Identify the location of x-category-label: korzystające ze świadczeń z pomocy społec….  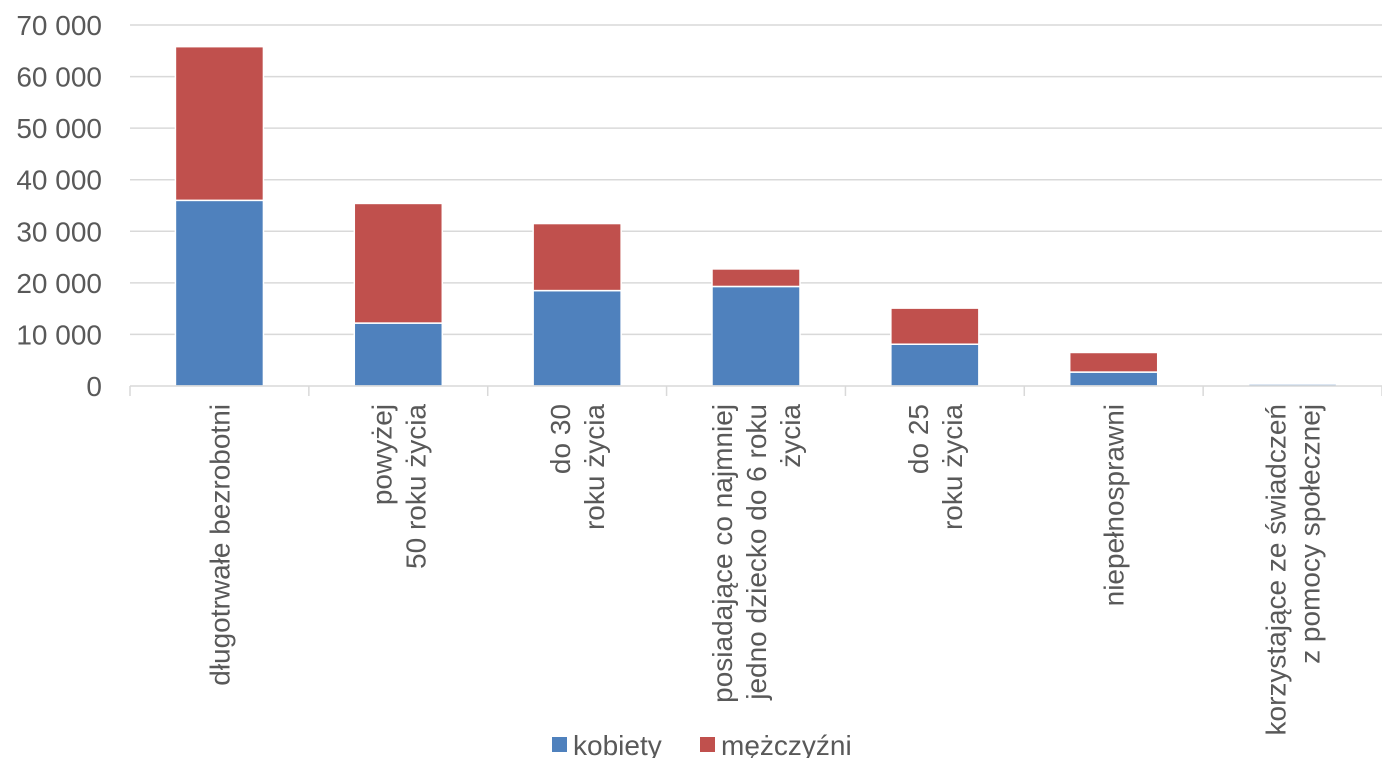
(1293, 569).